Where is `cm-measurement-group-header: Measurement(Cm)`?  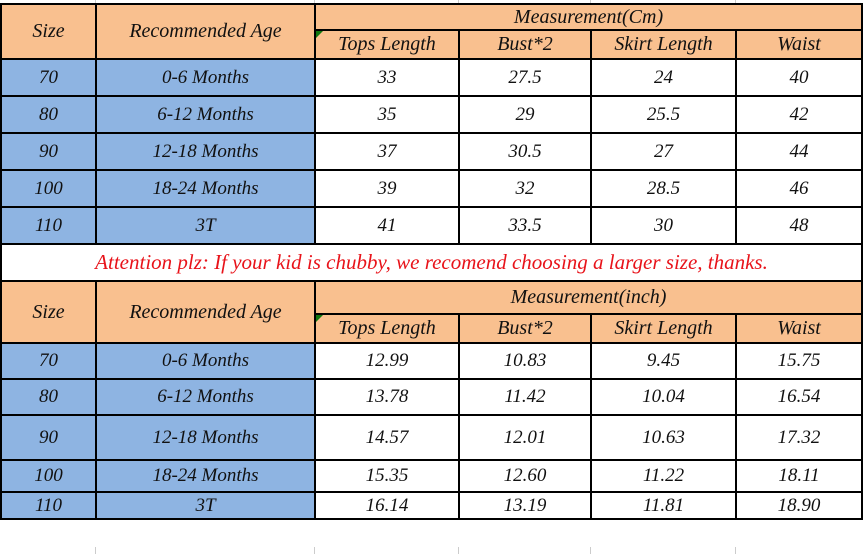
cm-measurement-group-header: Measurement(Cm) is located at coordinates (588, 17).